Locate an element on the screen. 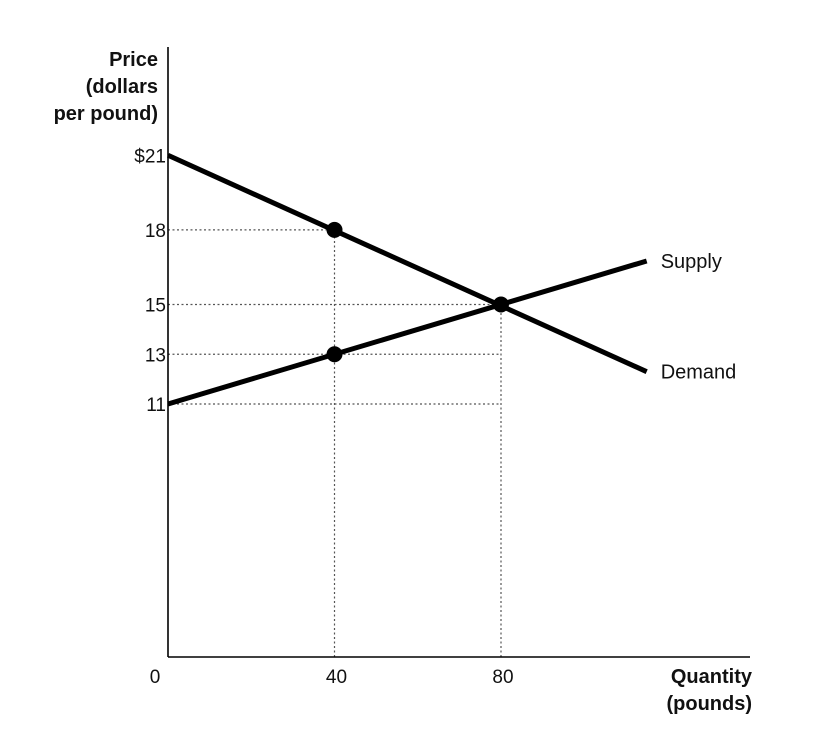 This screenshot has height=747, width=816. x-tick-label: 80 is located at coordinates (502, 677).